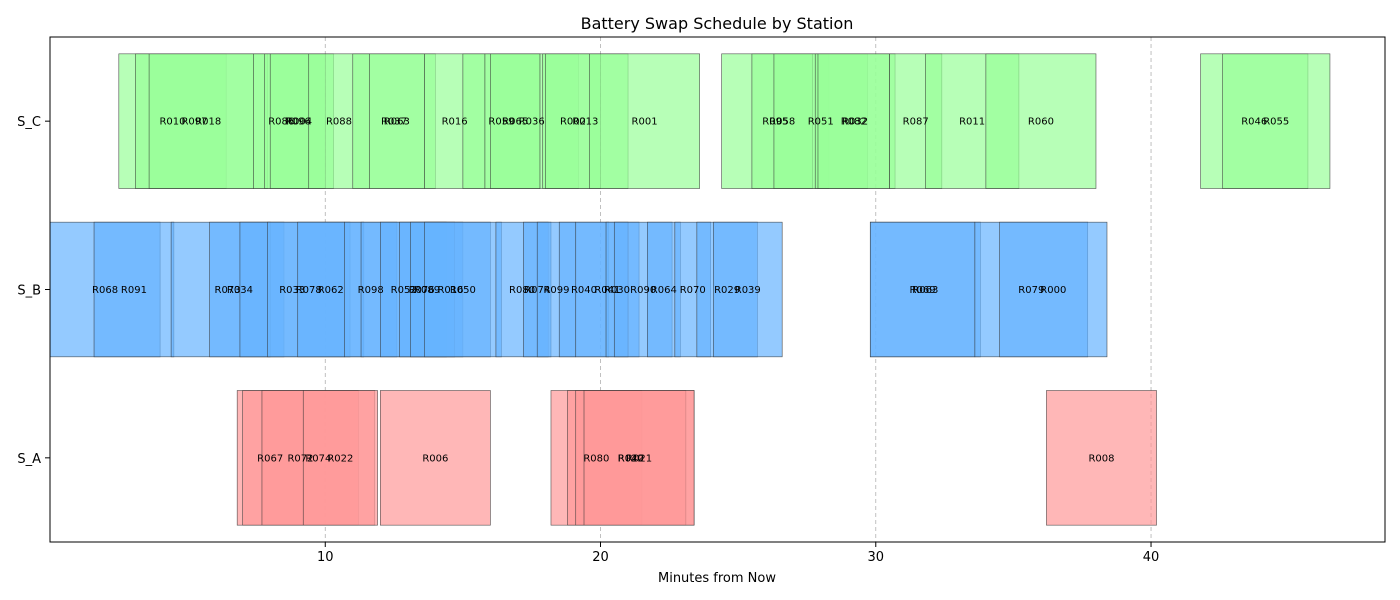 This screenshot has height=600, width=1400. What do you see at coordinates (371, 290) in the screenshot?
I see `booking-label: R098` at bounding box center [371, 290].